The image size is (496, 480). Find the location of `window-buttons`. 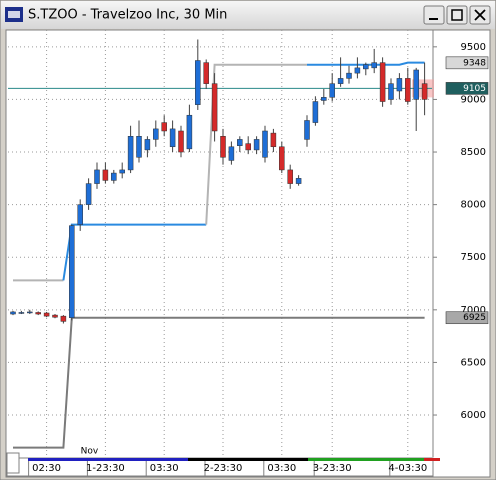

window-buttons is located at coordinates (457, 15).